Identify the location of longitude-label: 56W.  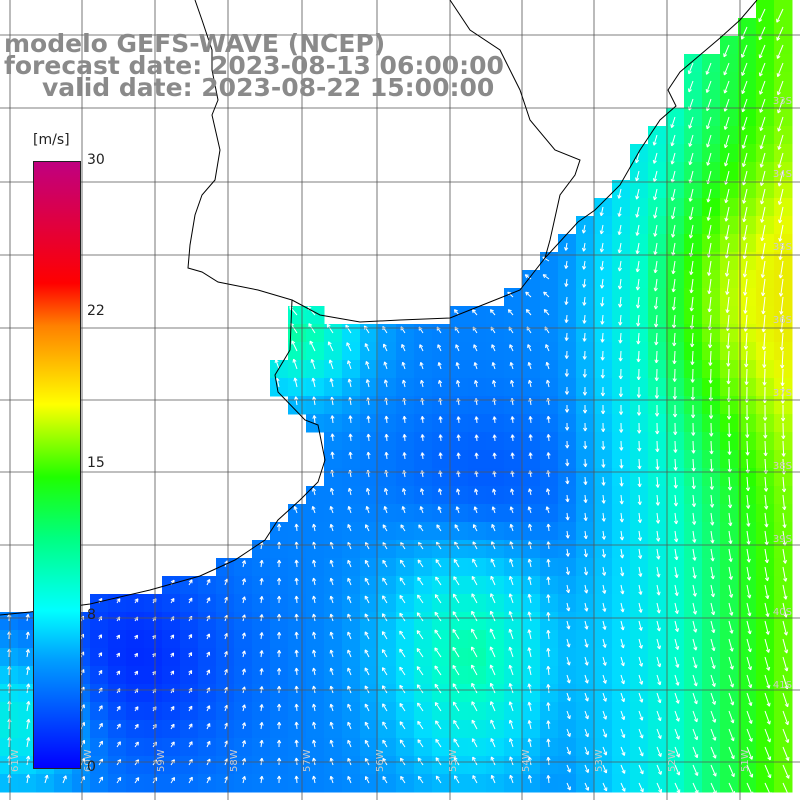
(380, 760).